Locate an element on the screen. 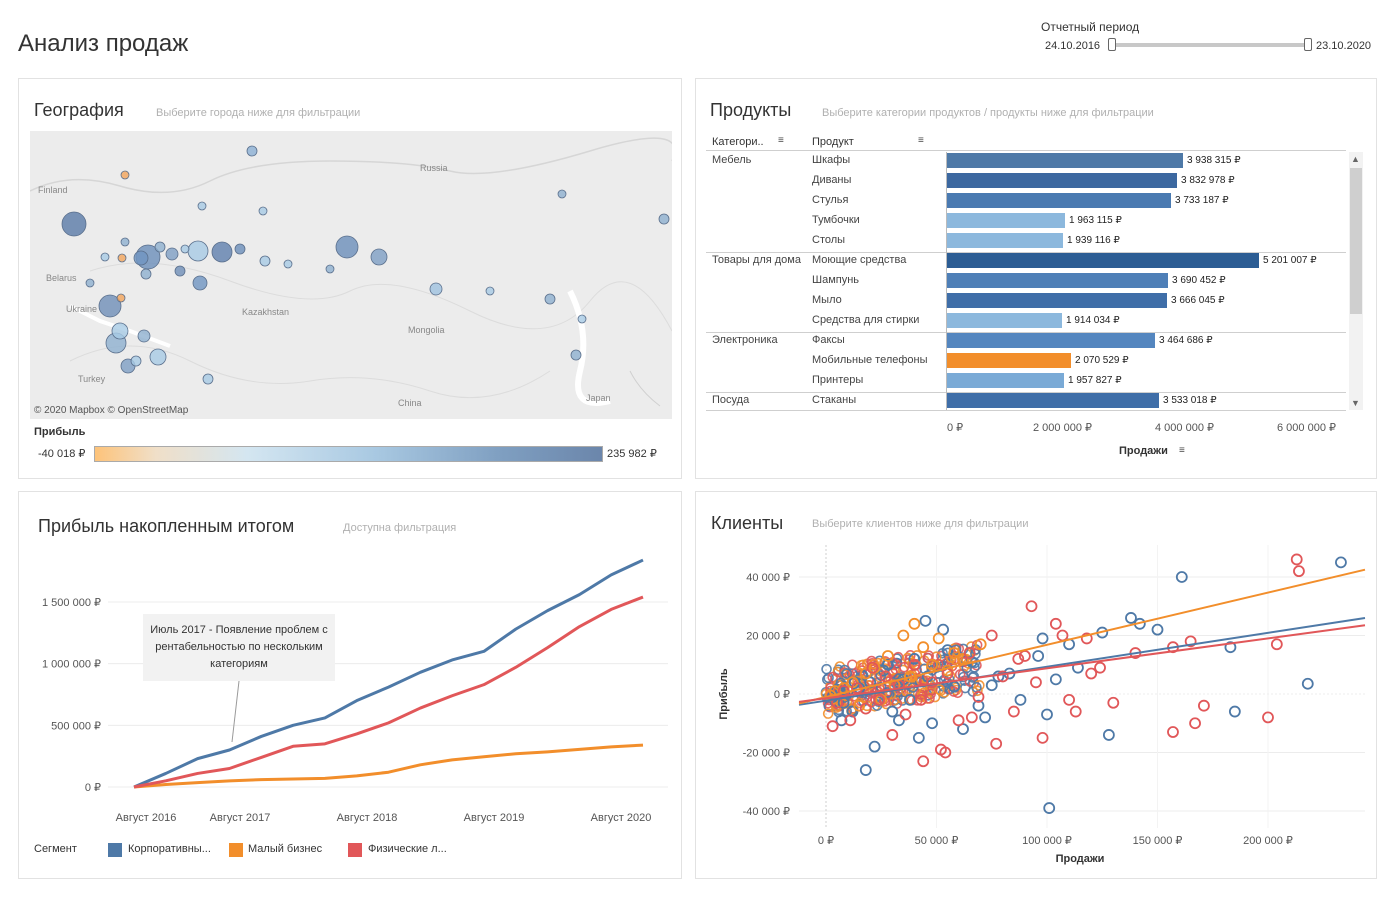  category-label: Посуда is located at coordinates (731, 400).